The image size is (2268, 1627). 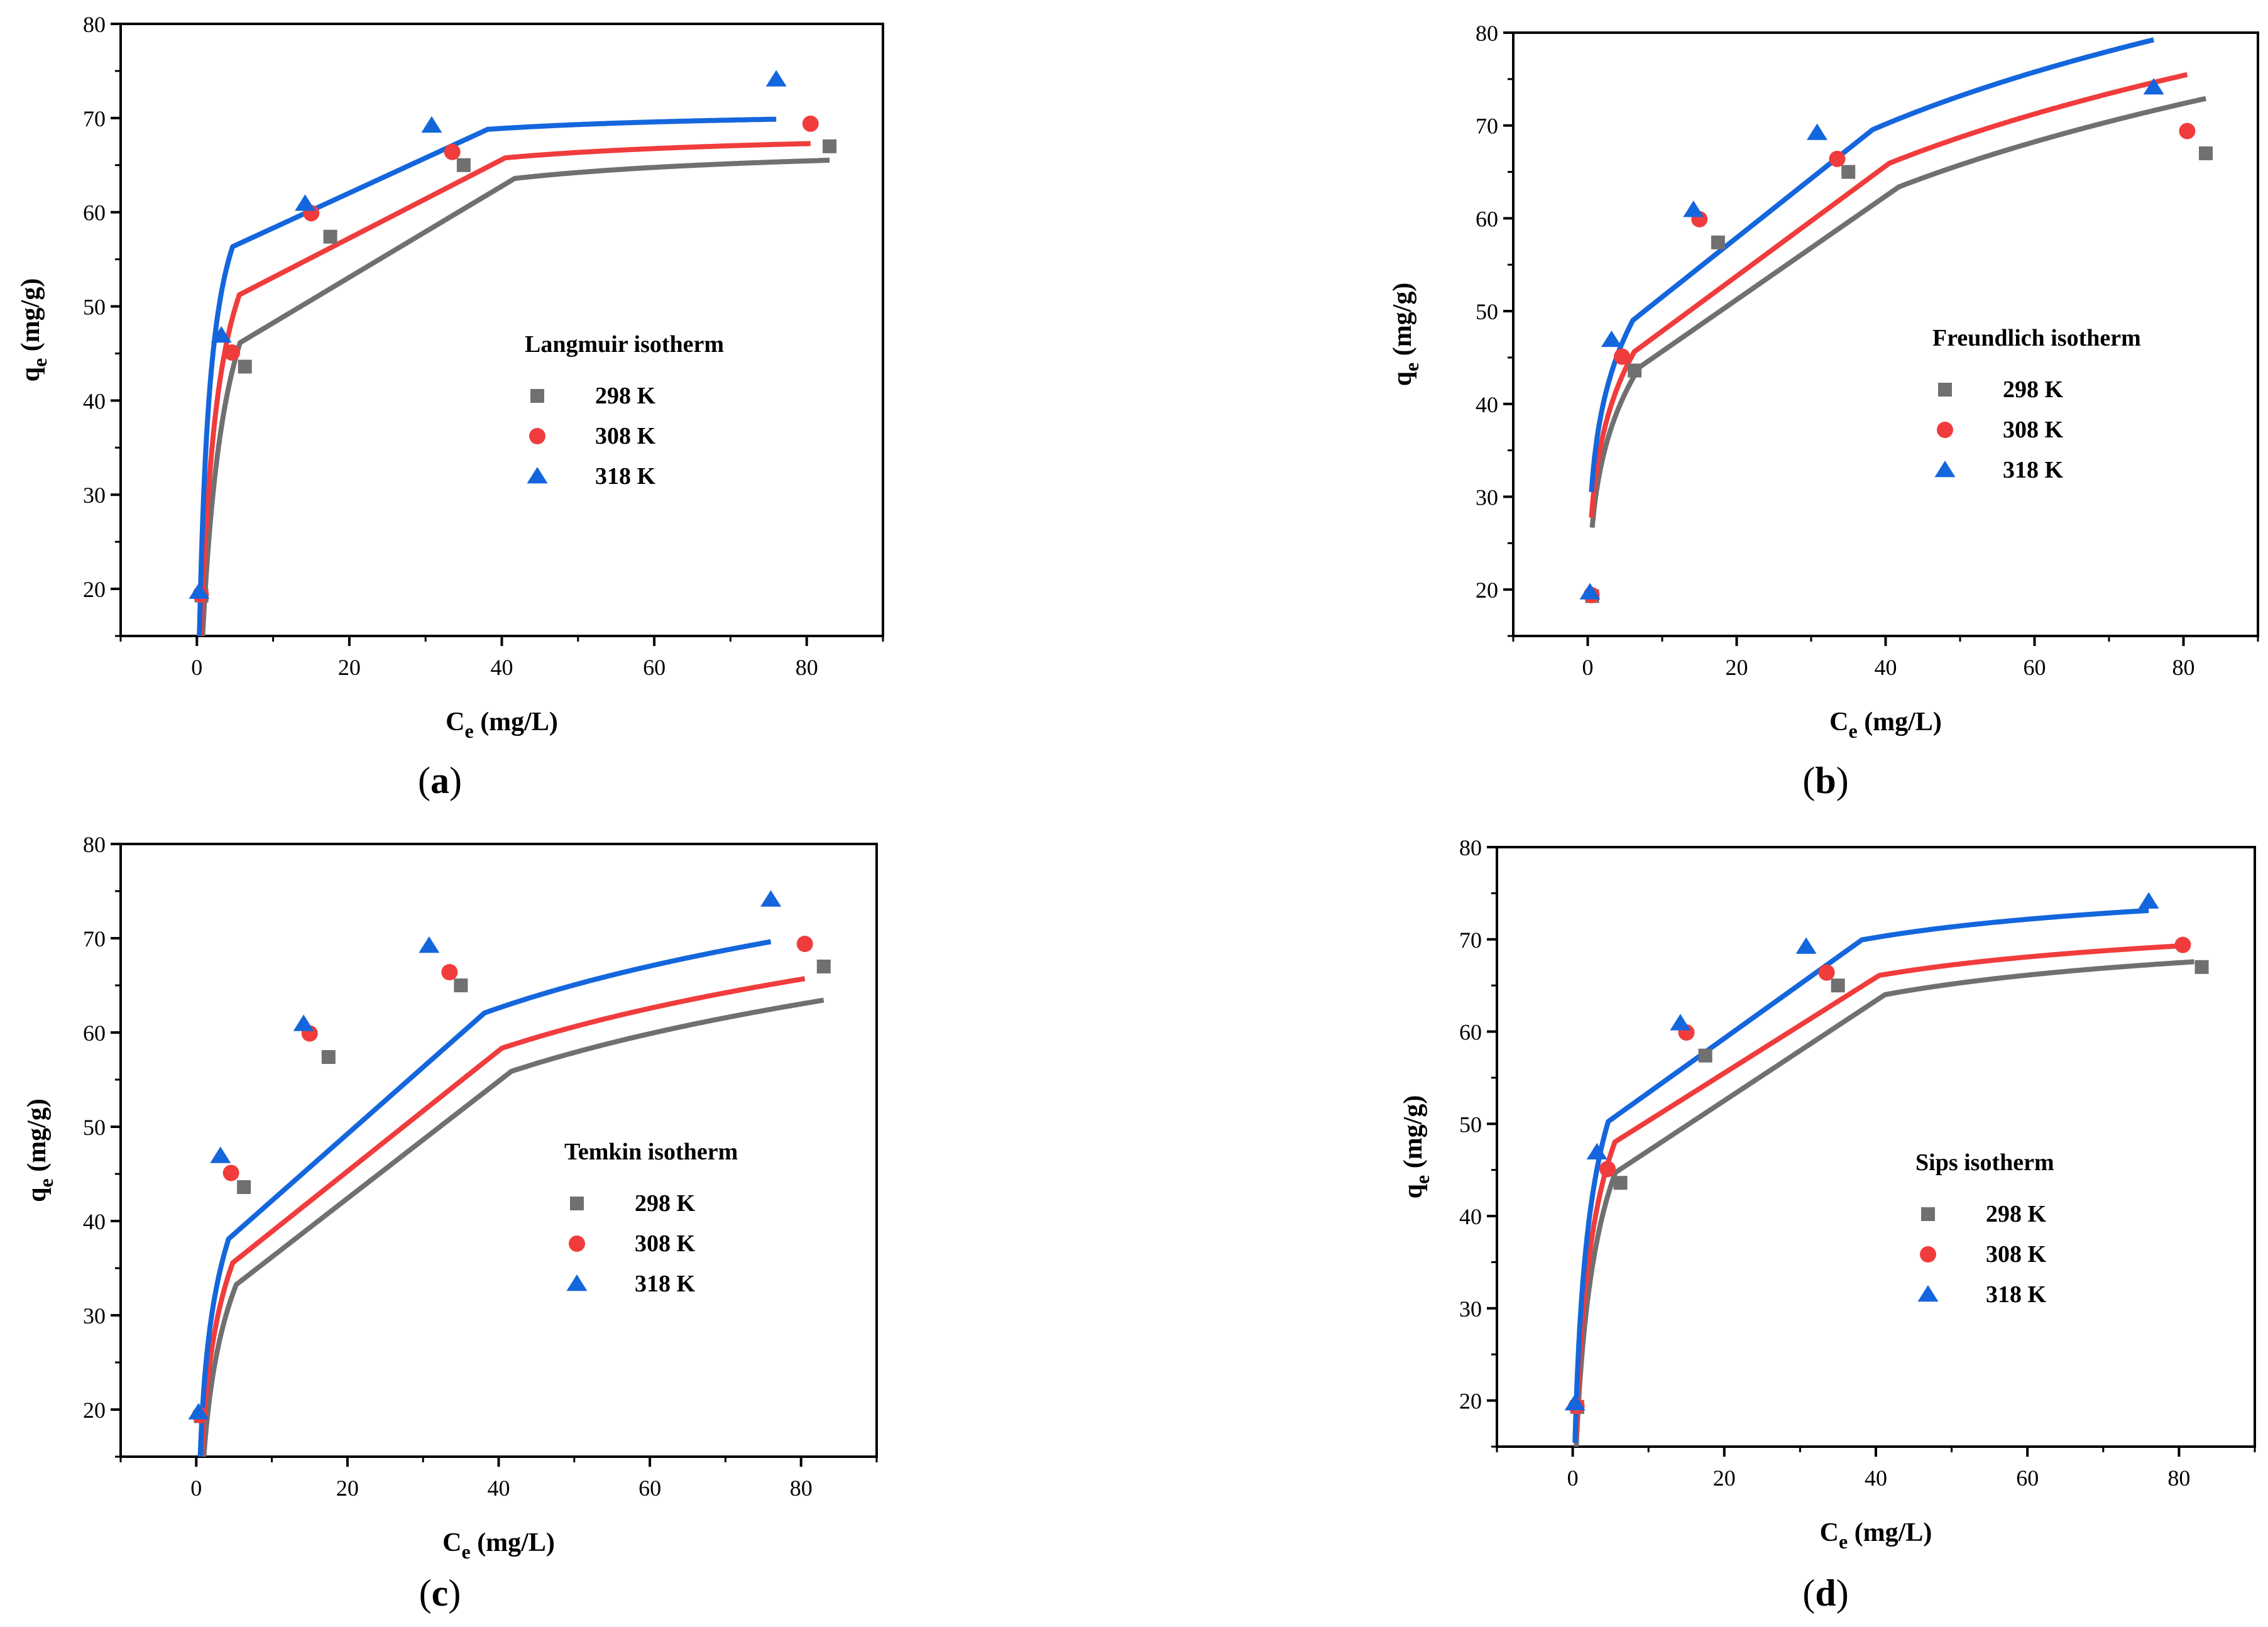 I want to click on legend: Temkin isotherm 298 K 308 K 318 K, so click(x=651, y=1218).